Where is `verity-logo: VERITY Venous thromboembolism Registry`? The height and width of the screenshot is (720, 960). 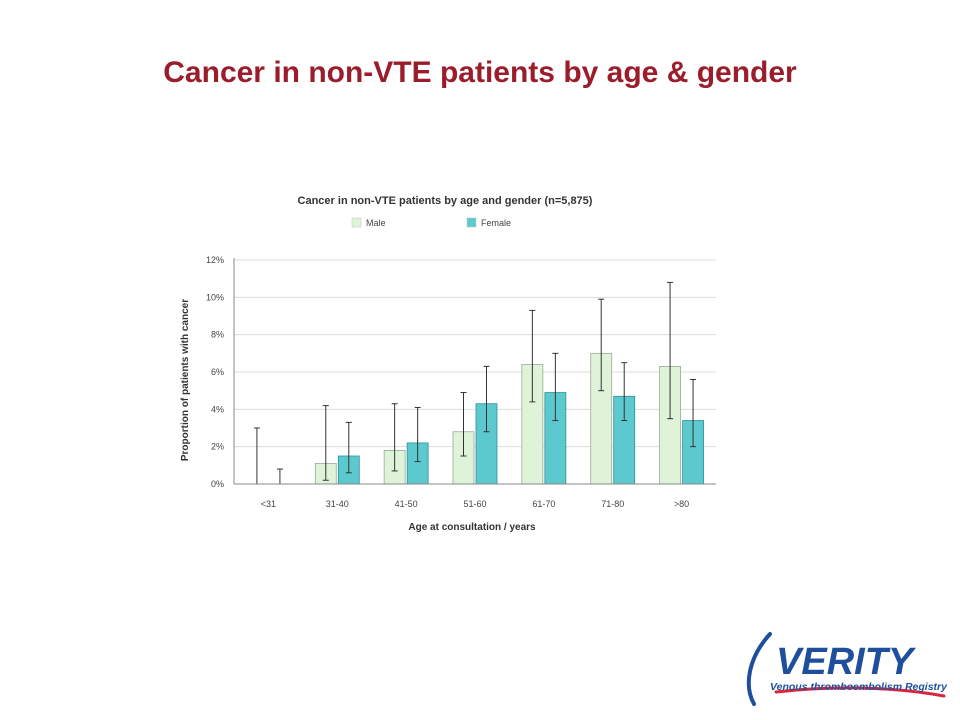 verity-logo: VERITY Venous thromboembolism Registry is located at coordinates (847, 669).